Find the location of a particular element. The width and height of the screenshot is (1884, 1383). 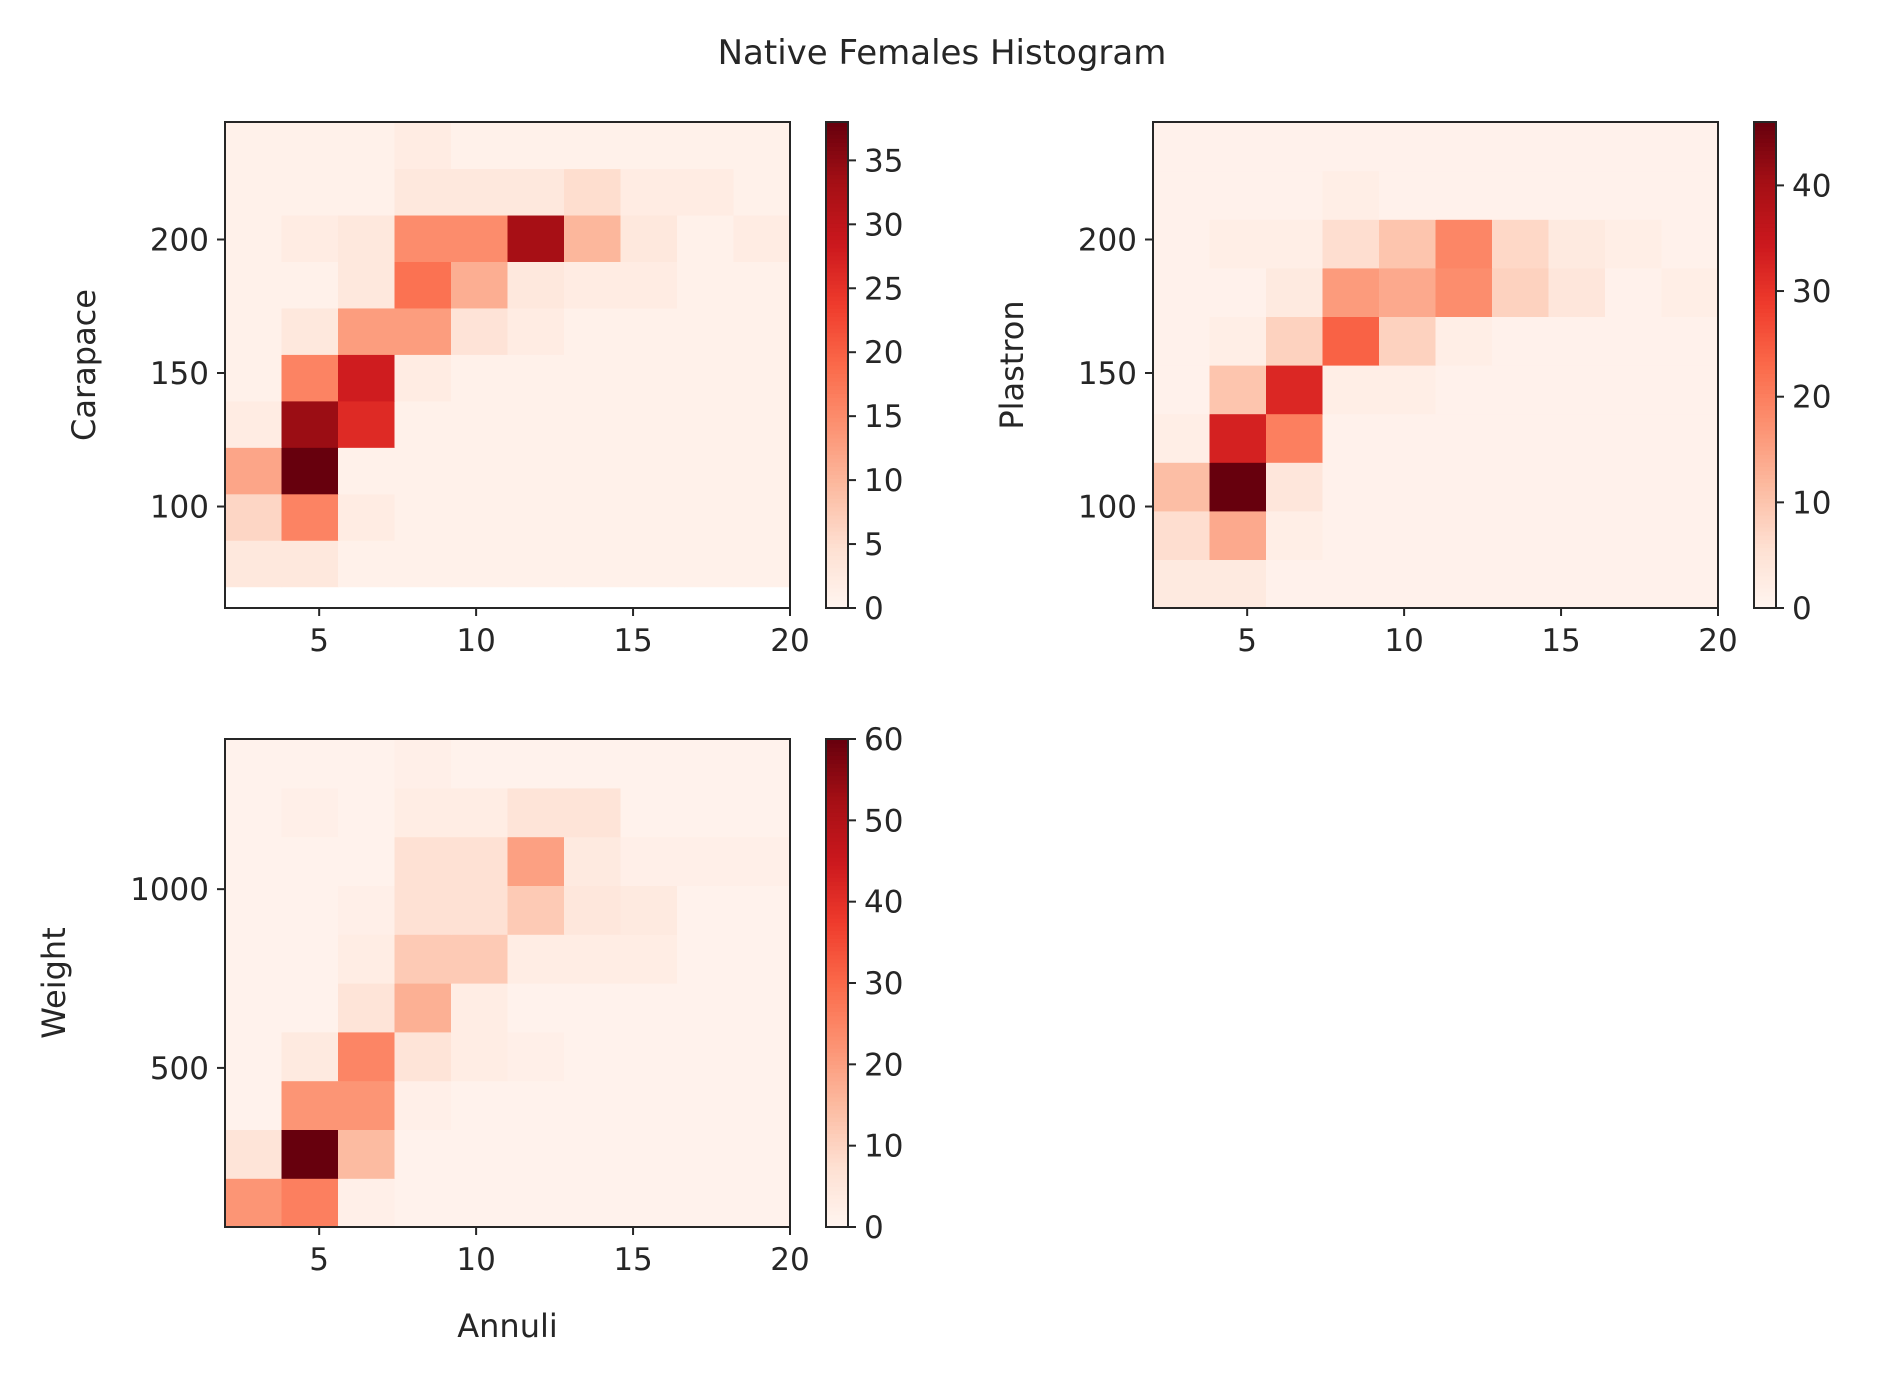

colorbar-tick-label: 10 is located at coordinates (1811, 503).